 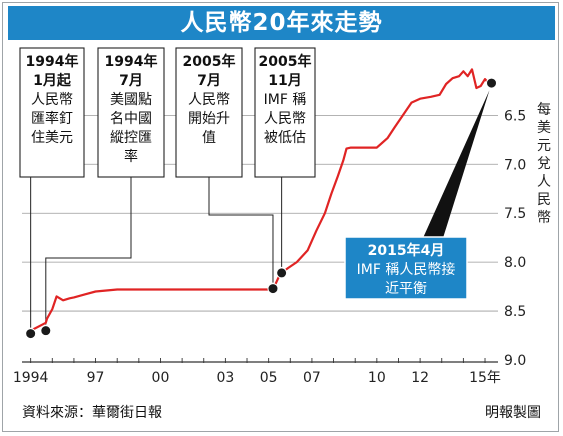 I want to click on callout-text: 近平衡, so click(x=406, y=289).